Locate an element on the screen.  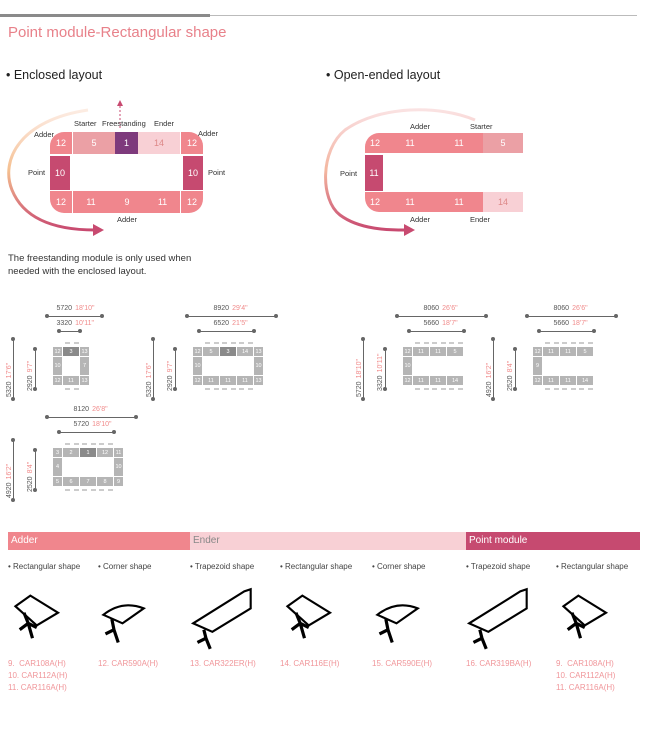
label-adder: Adder is located at coordinates (44, 134).